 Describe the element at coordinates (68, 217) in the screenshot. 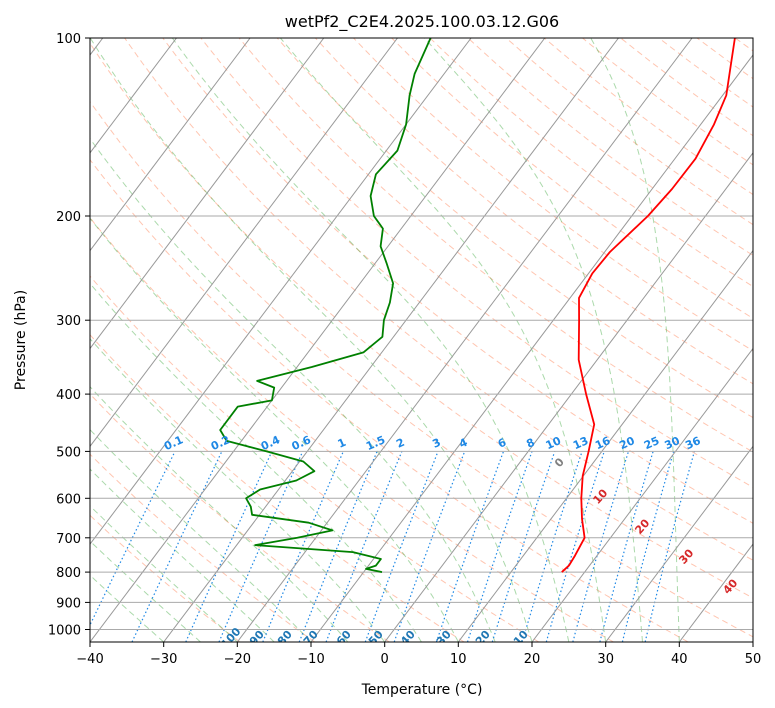

I see `y-tick-label: 200` at that location.